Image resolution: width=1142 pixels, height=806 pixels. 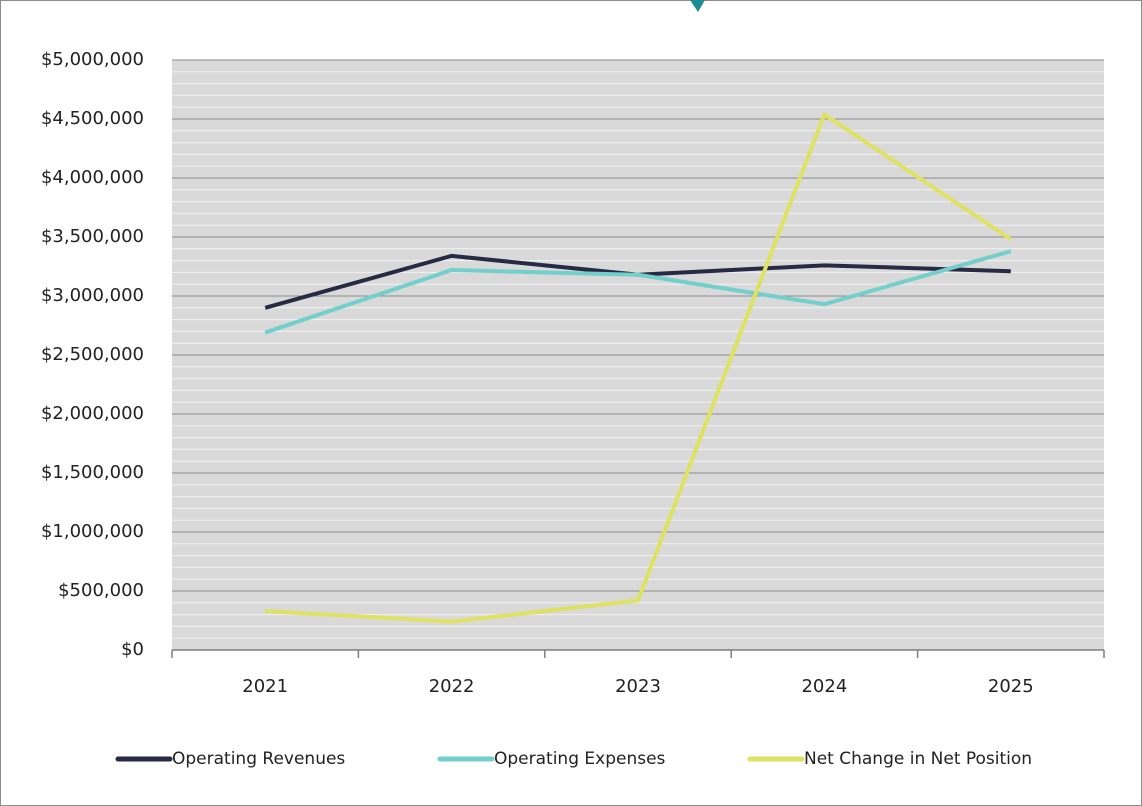 I want to click on legend-label: Operating Expenses, so click(x=580, y=759).